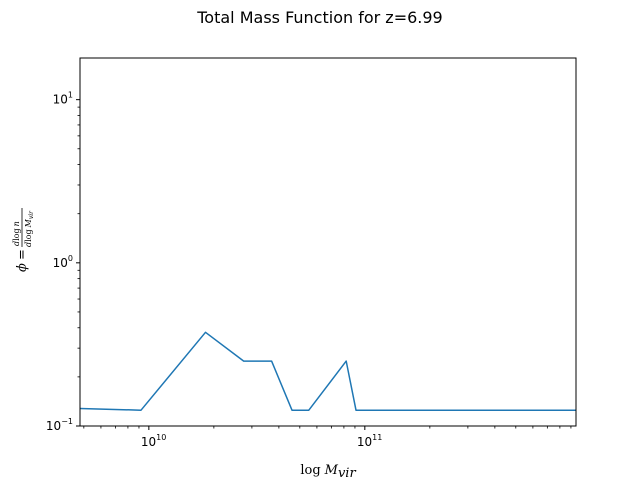  I want to click on x-axis-label: log Mvir, so click(328, 471).